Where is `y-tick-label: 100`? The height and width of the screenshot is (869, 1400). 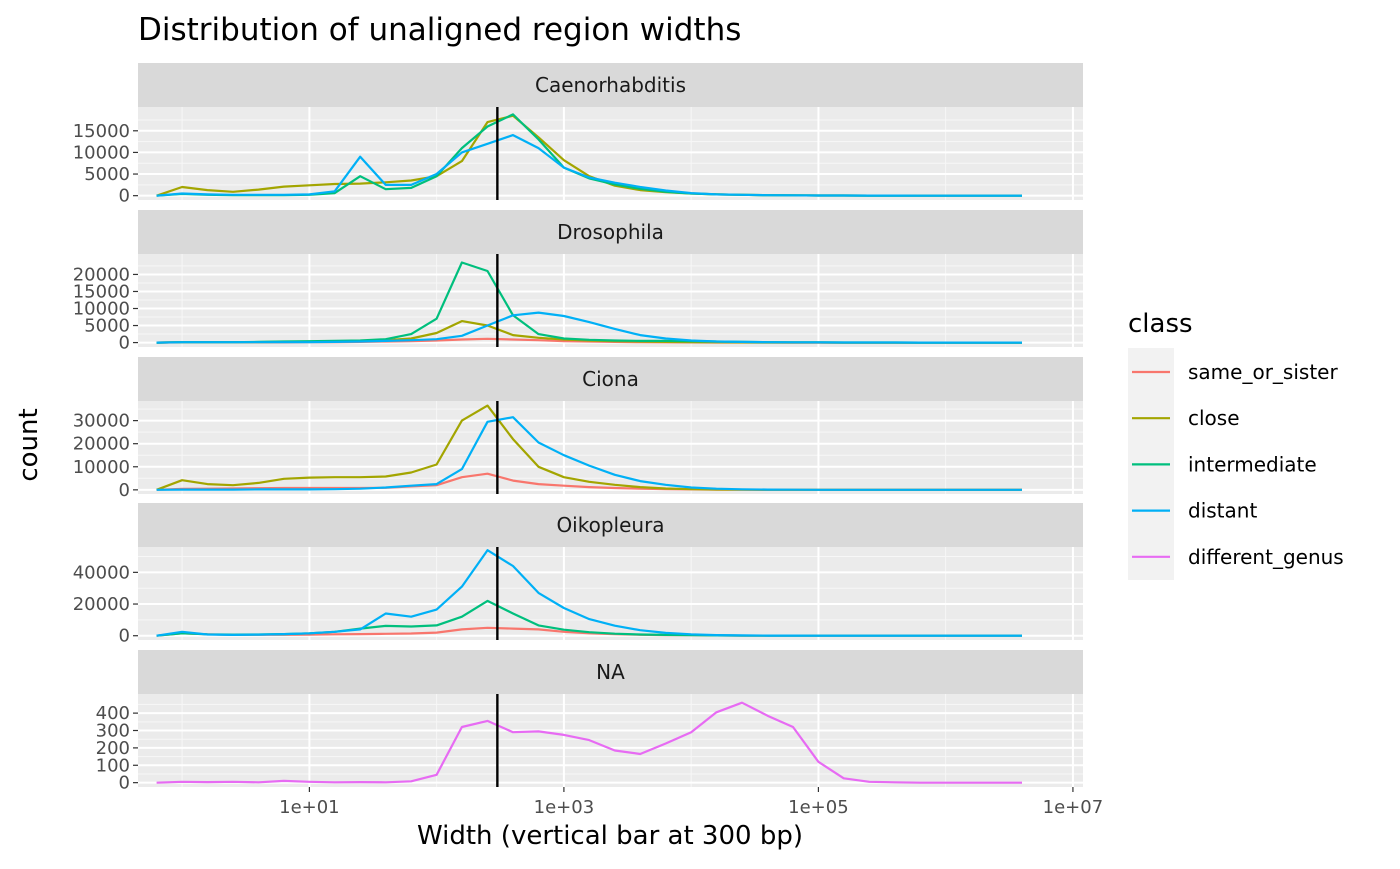 y-tick-label: 100 is located at coordinates (113, 765).